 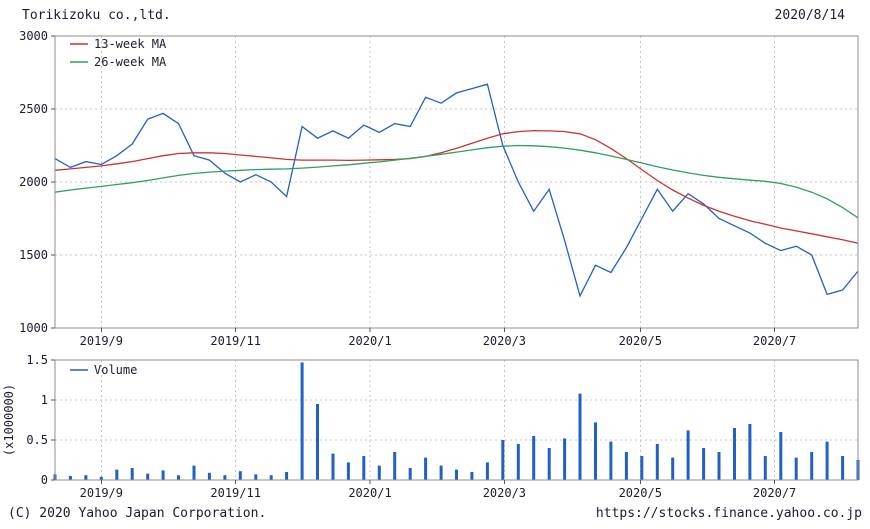 What do you see at coordinates (130, 44) in the screenshot?
I see `legend-label: 13-week MA` at bounding box center [130, 44].